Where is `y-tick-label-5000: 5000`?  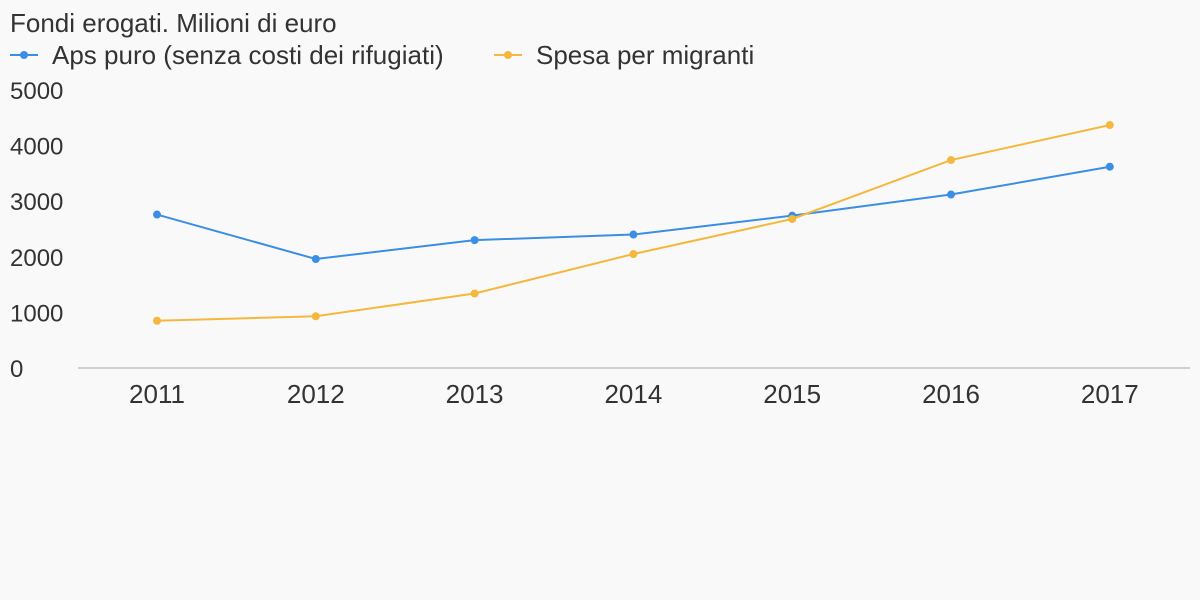
y-tick-label-5000: 5000 is located at coordinates (36, 91).